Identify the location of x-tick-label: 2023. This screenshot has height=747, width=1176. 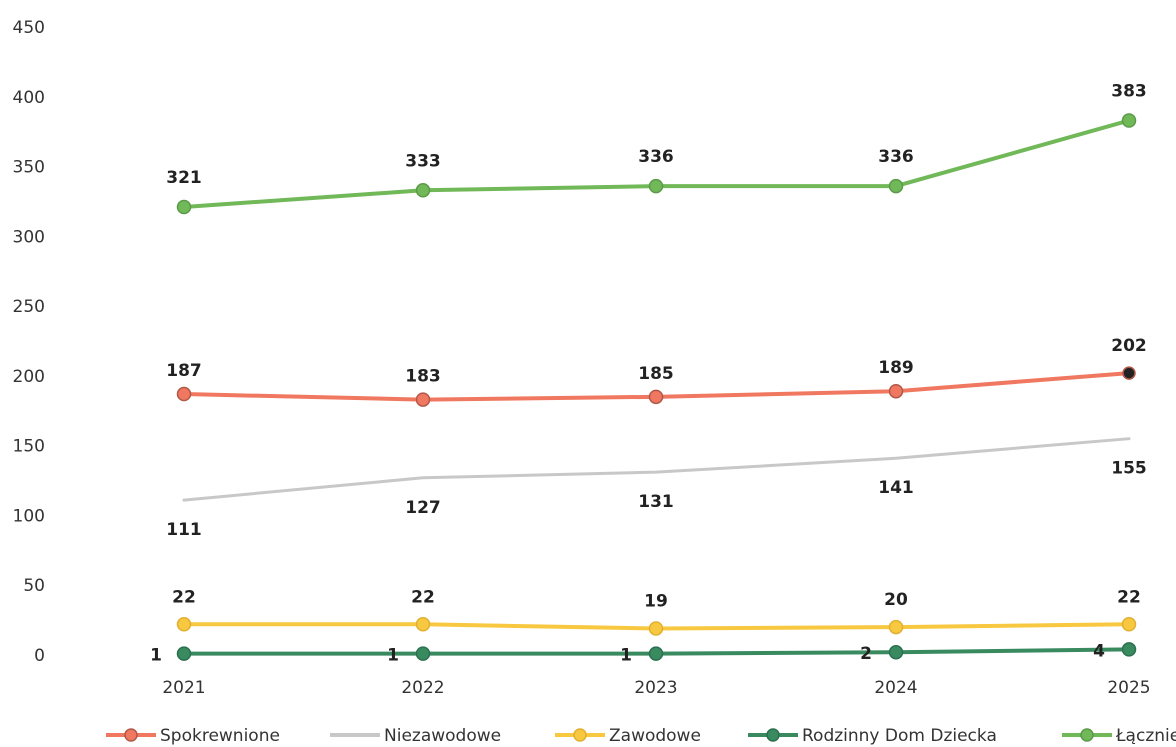
(655, 688).